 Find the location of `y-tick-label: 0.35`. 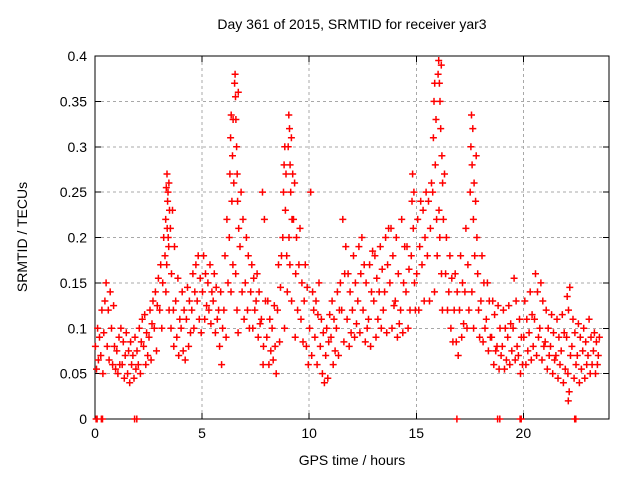

y-tick-label: 0.35 is located at coordinates (73, 101).